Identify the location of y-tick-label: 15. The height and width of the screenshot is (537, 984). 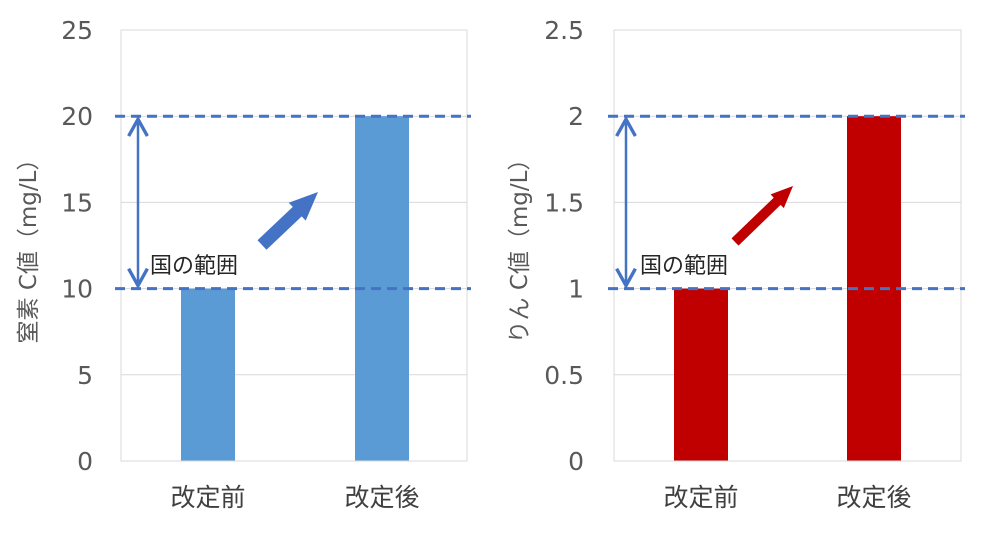
(77, 202).